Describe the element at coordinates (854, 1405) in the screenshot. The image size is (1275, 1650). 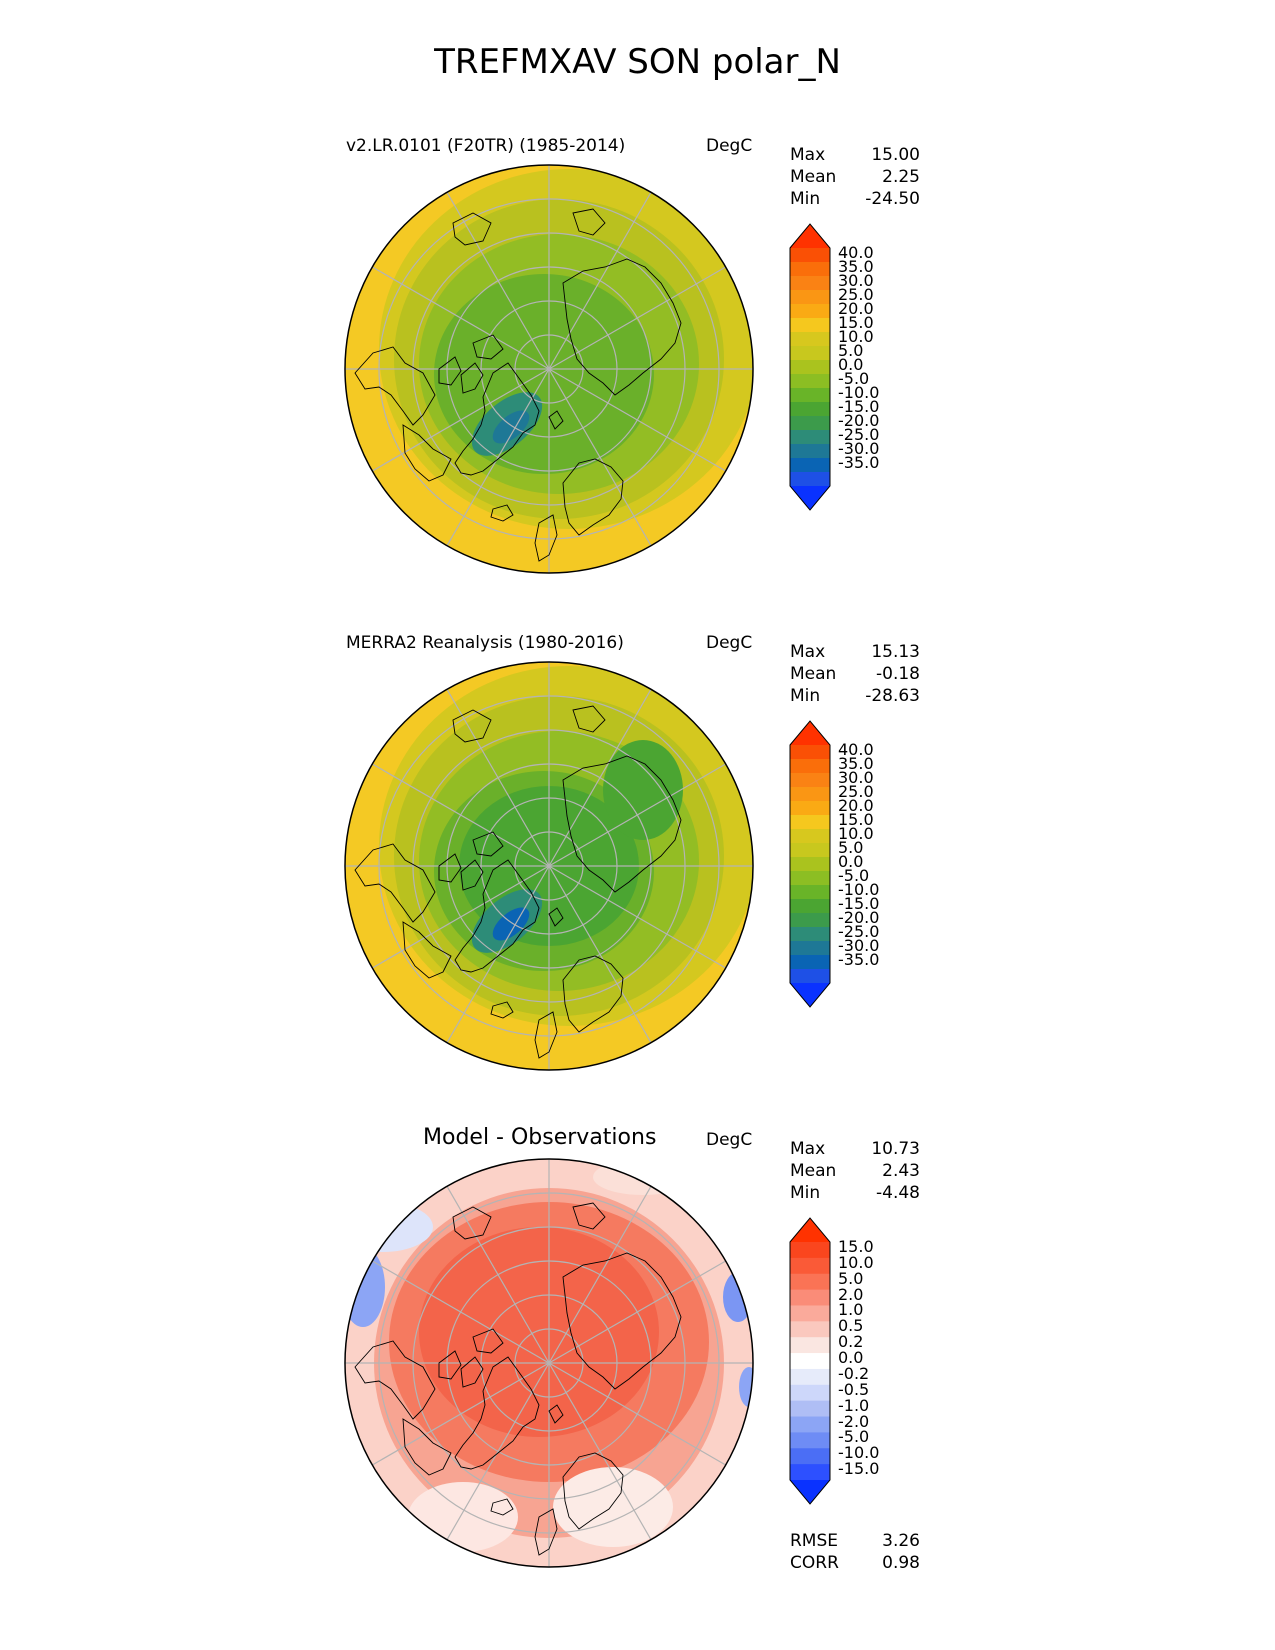
I see `colorbar-tick-label: -1.0` at that location.